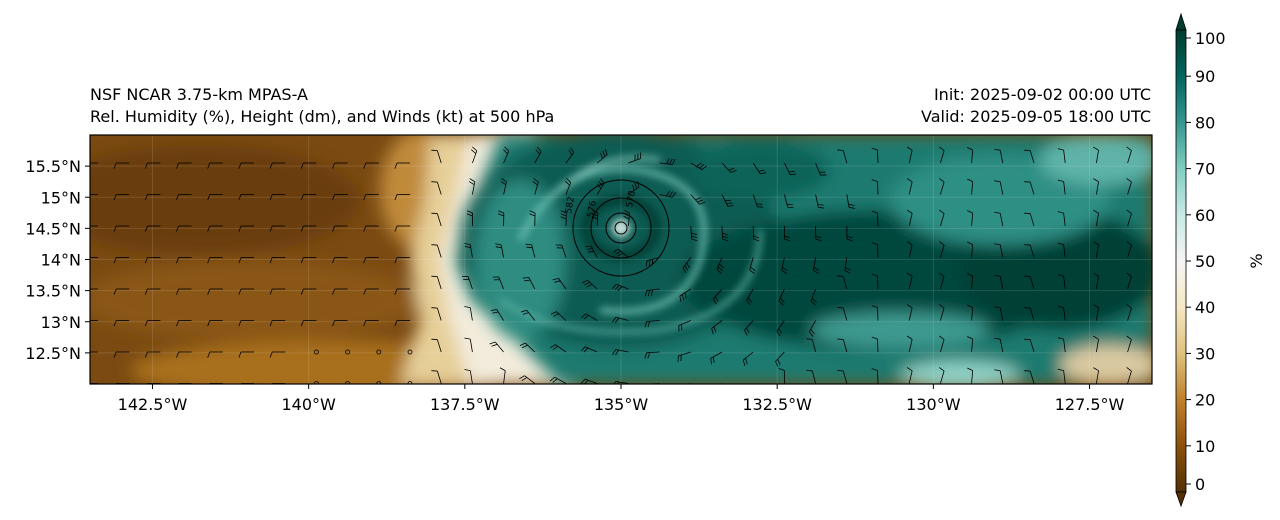 This screenshot has width=1280, height=520. What do you see at coordinates (631, 199) in the screenshot?
I see `contour-label-570: 570` at bounding box center [631, 199].